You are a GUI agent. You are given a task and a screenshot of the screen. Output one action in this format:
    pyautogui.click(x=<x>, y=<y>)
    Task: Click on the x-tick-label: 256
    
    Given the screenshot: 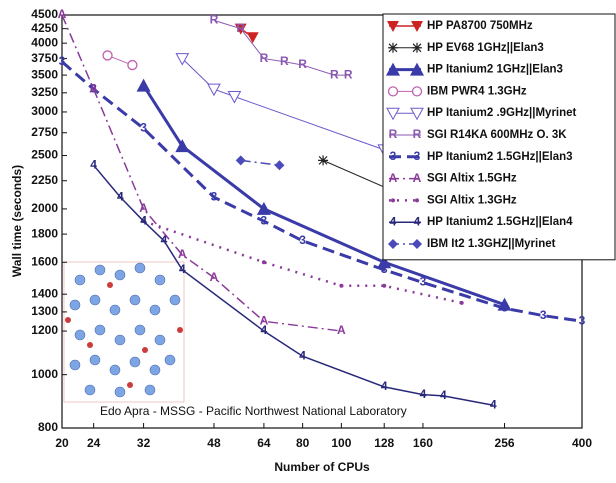 What is the action you would take?
    pyautogui.click(x=505, y=443)
    